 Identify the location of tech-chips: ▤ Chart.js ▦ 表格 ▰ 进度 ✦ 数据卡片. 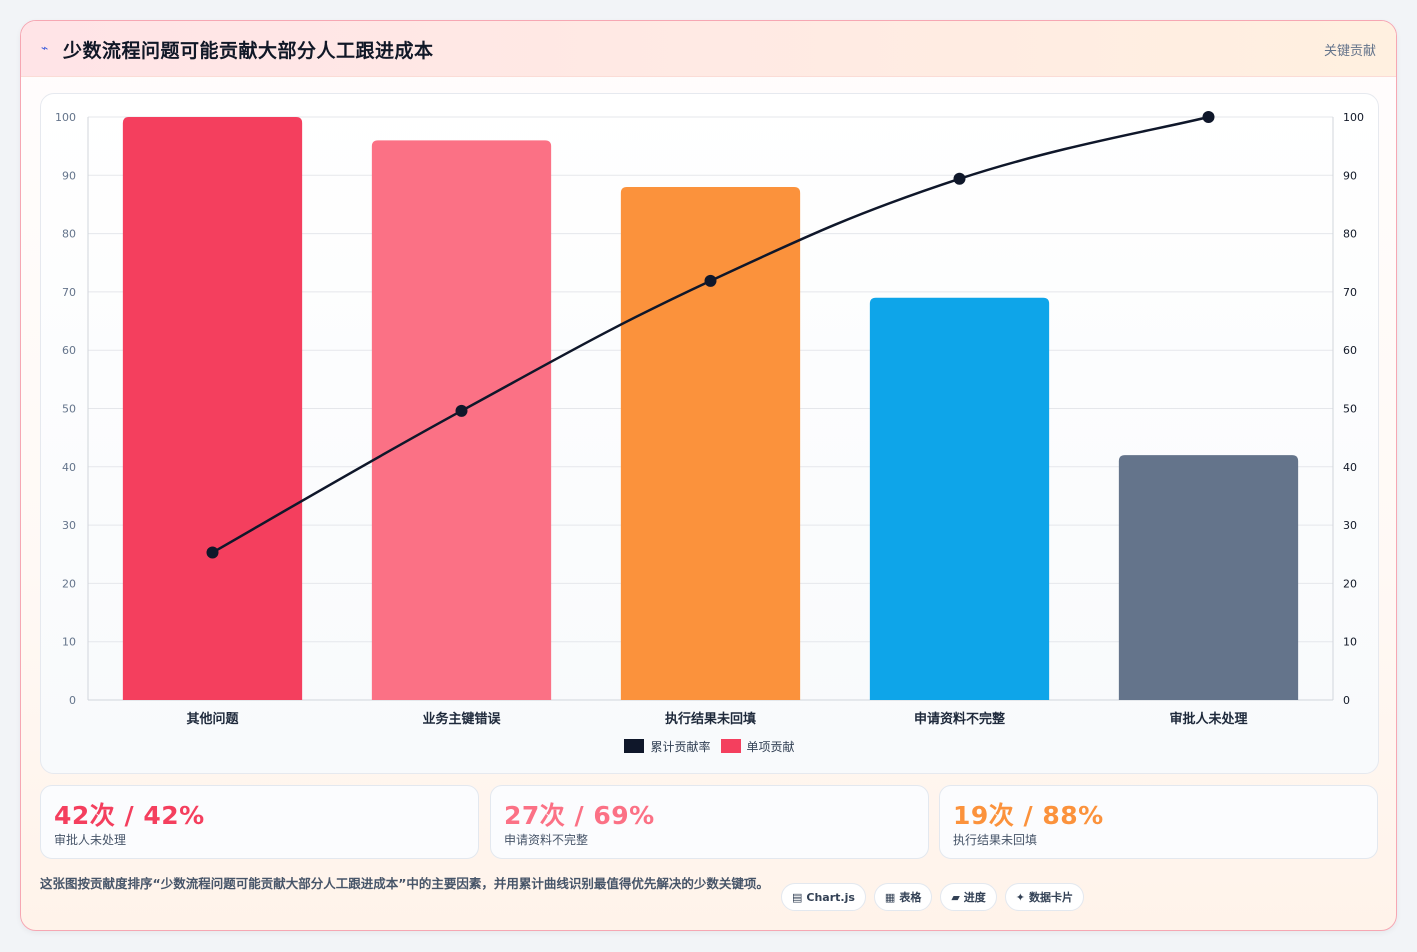
(933, 898).